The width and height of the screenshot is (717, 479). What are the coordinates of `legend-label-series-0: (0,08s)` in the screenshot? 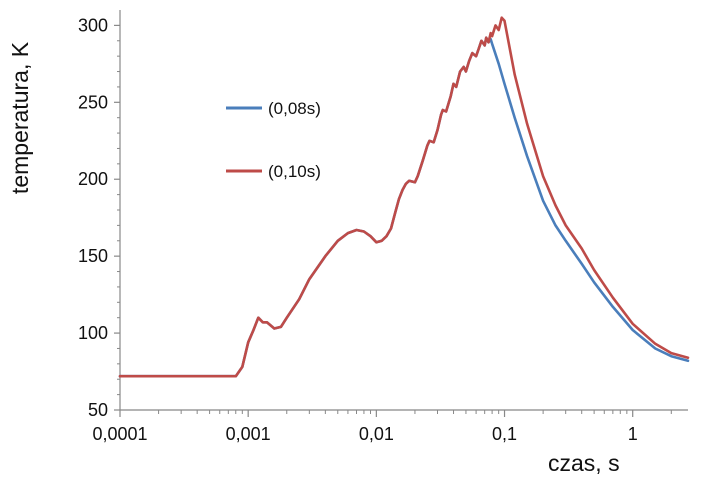 It's located at (294, 108).